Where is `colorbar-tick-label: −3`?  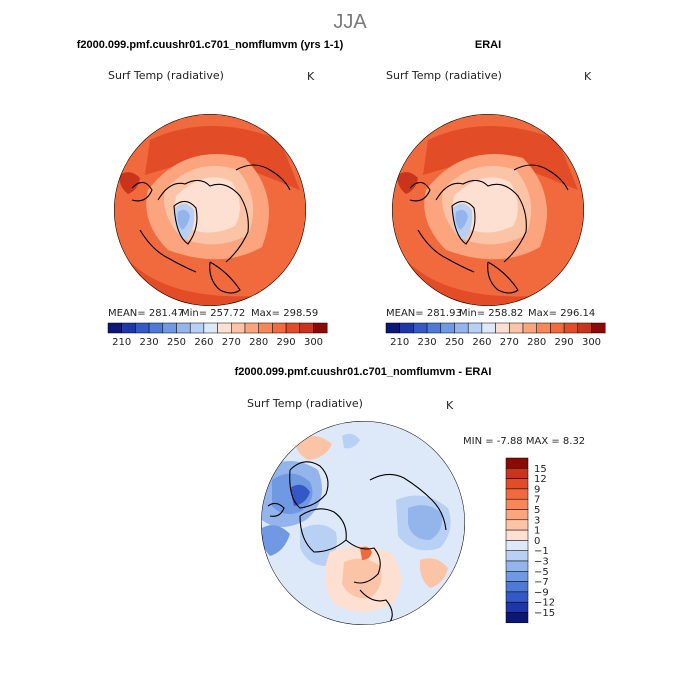
colorbar-tick-label: −3 is located at coordinates (541, 562).